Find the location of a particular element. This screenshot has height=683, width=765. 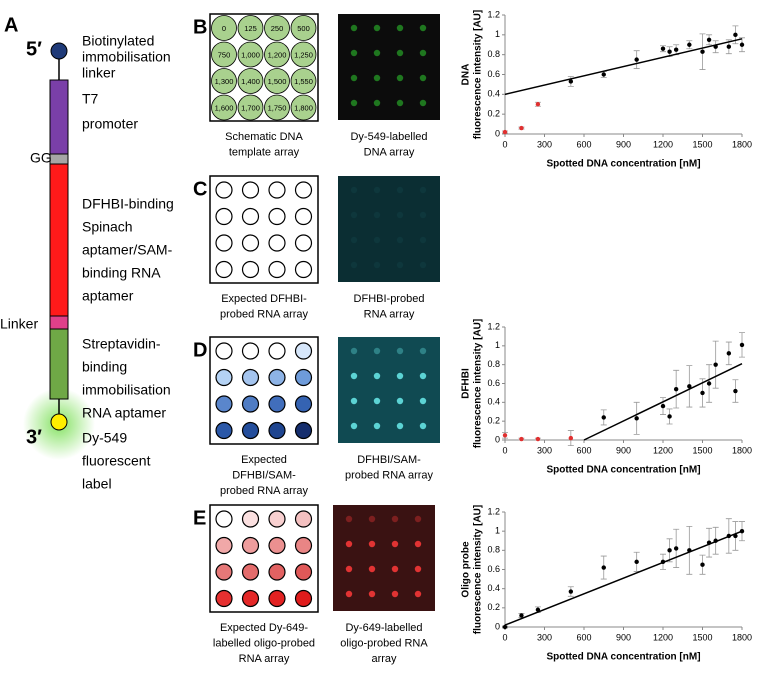

x-tick-label: 900 is located at coordinates (623, 637).